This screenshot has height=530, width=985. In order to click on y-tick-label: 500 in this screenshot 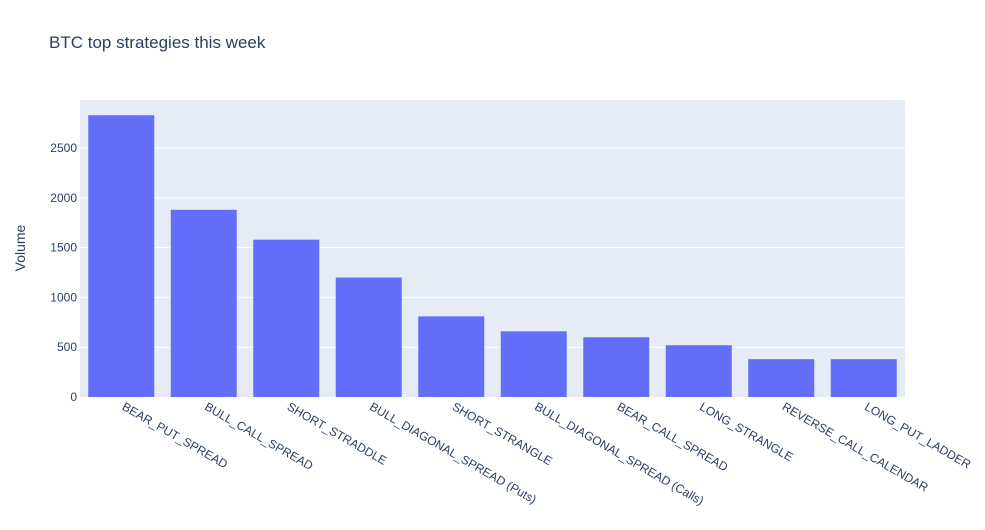, I will do `click(67, 347)`.